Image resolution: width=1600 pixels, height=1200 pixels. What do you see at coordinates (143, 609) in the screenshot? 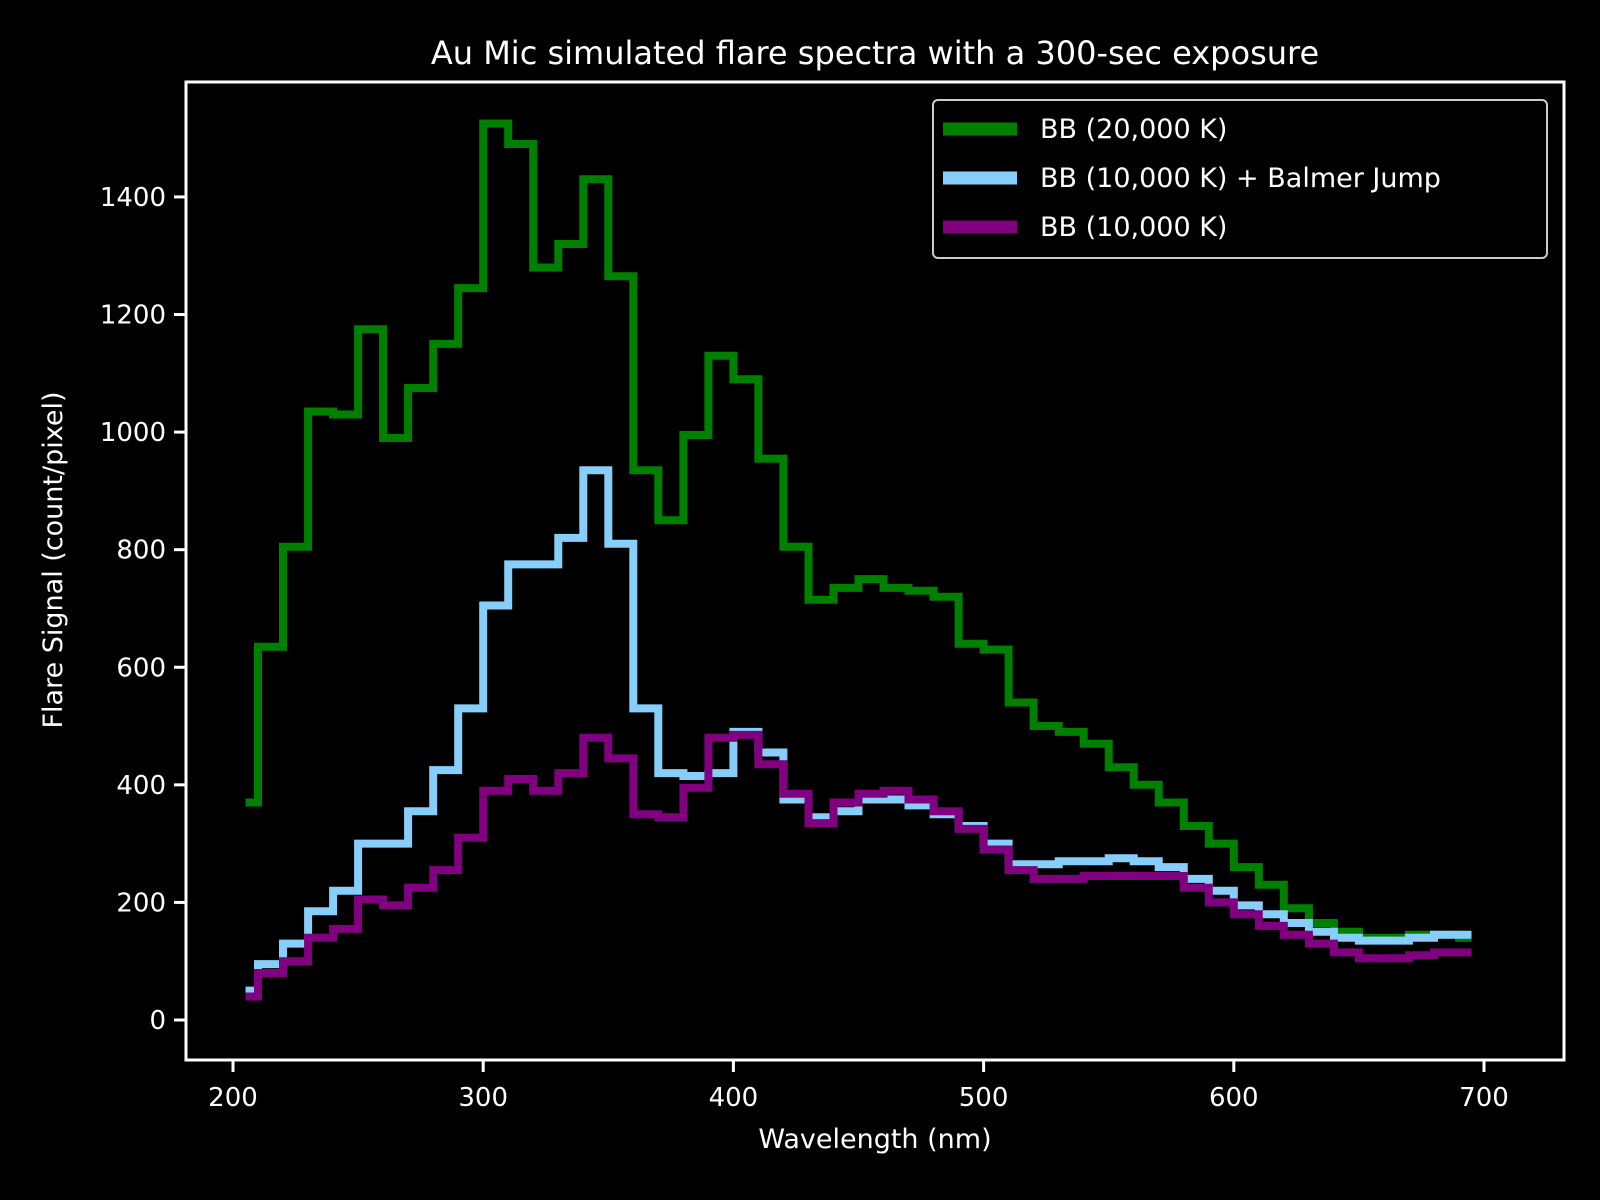
I see `y-axis: 0 200 400 600 800 1000 1200 1400` at bounding box center [143, 609].